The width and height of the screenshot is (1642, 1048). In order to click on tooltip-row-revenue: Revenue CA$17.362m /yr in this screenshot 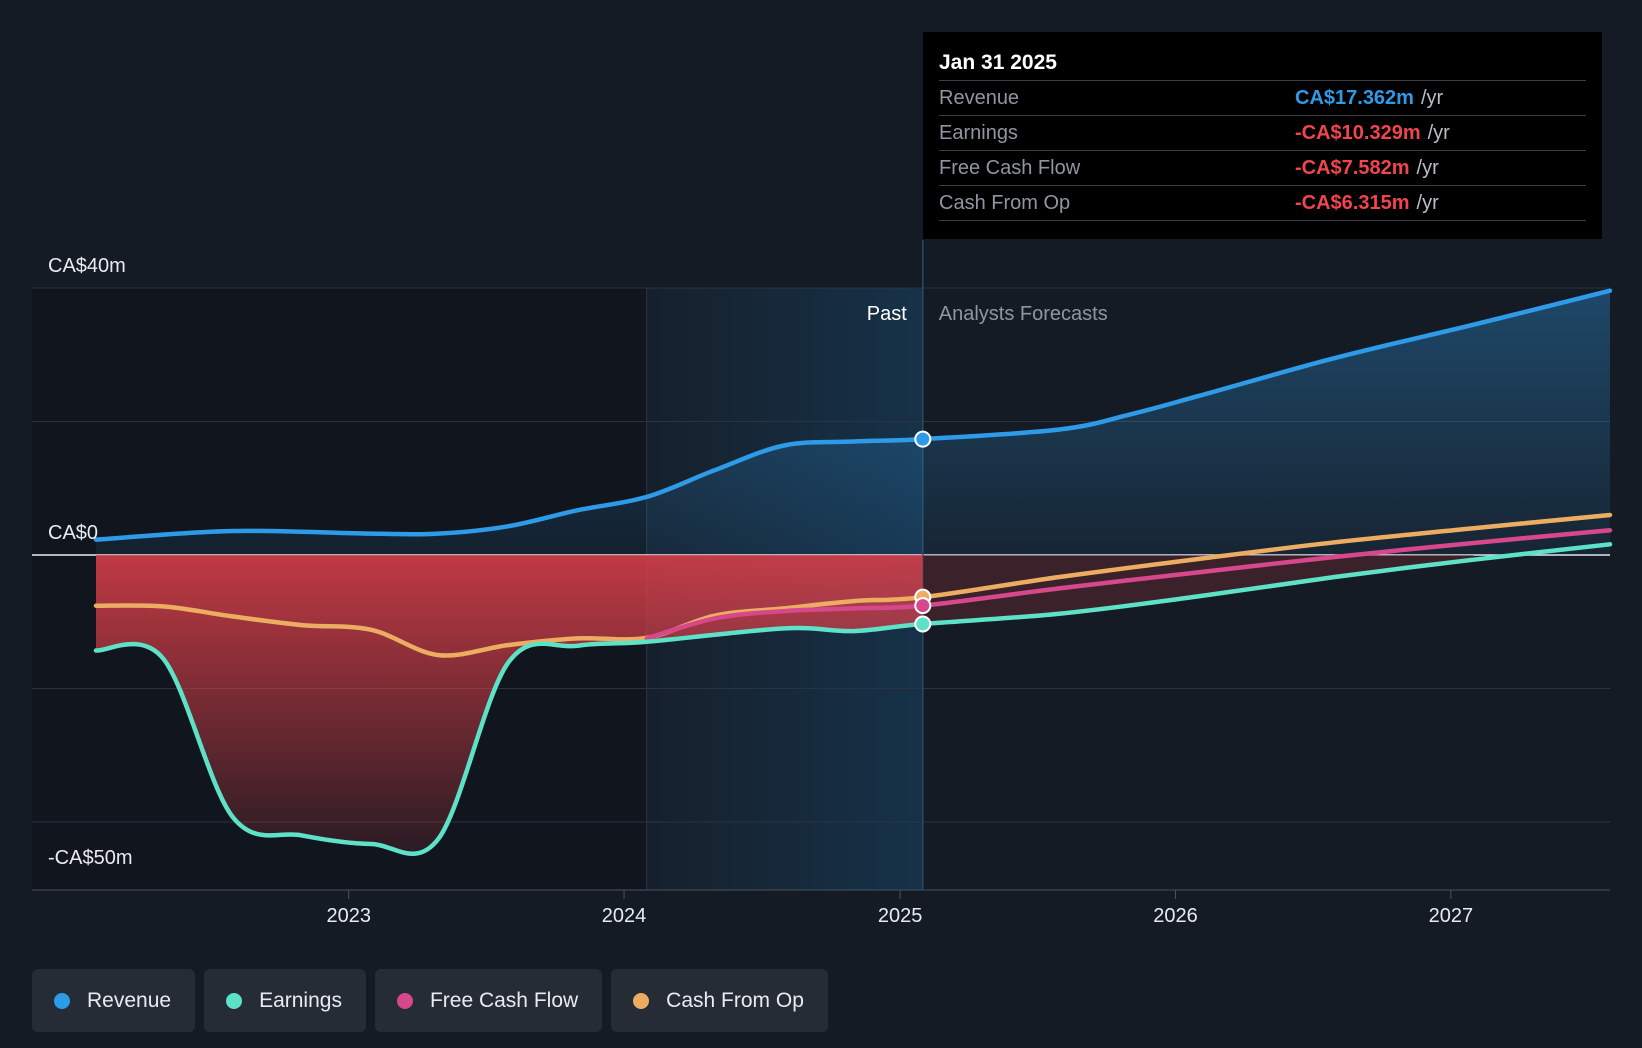, I will do `click(1262, 98)`.